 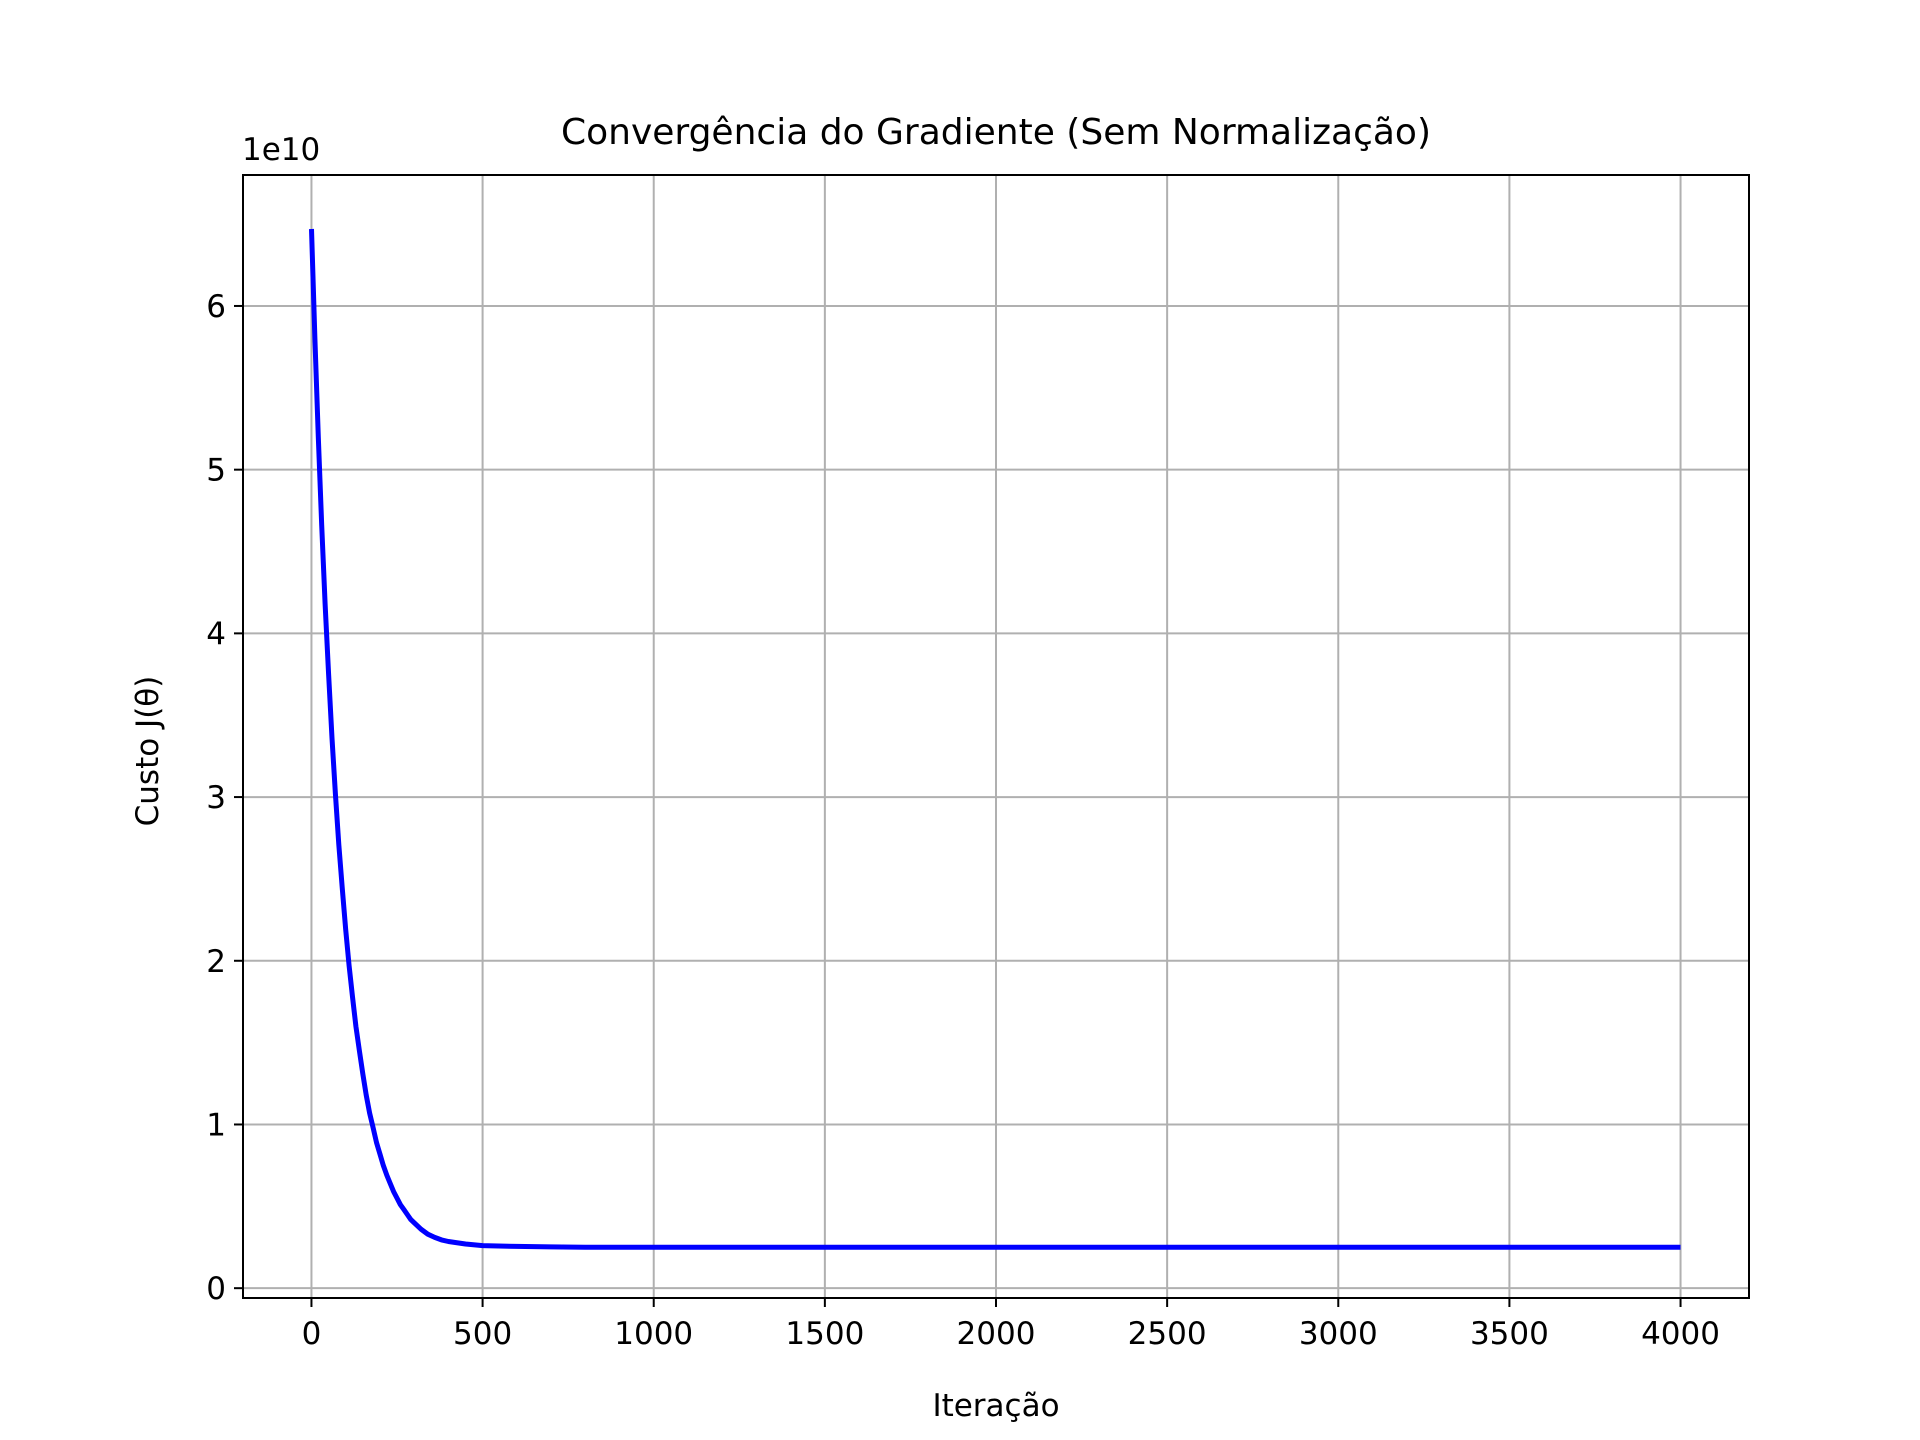 What do you see at coordinates (148, 751) in the screenshot?
I see `y-axis-label: Custo J(θ)` at bounding box center [148, 751].